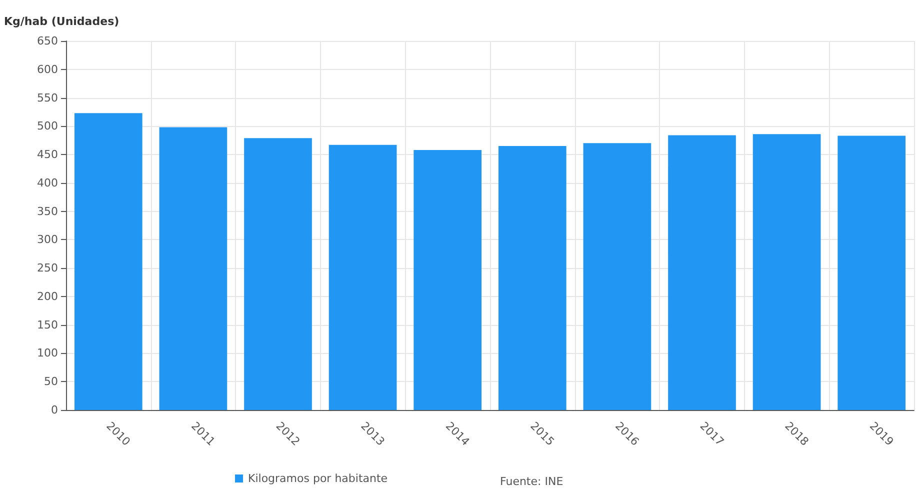  I want to click on y-tick-label: 300, so click(47, 239).